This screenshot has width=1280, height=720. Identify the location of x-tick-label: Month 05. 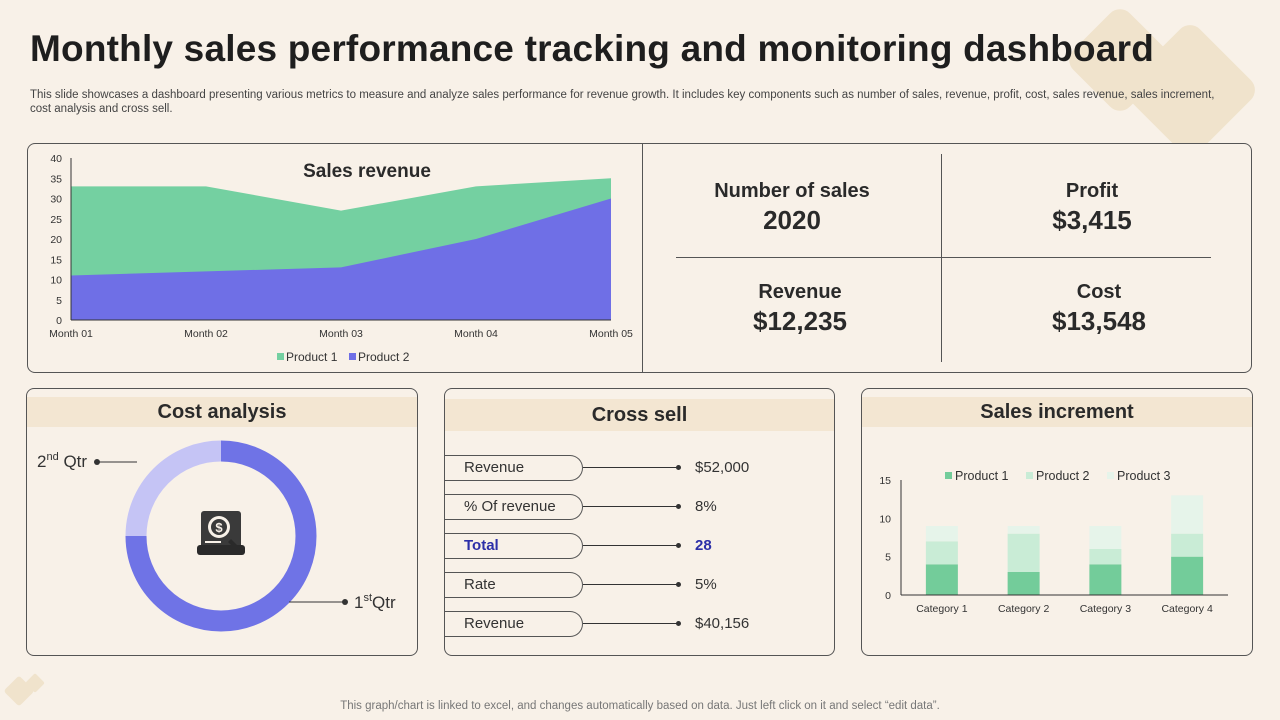
(611, 334).